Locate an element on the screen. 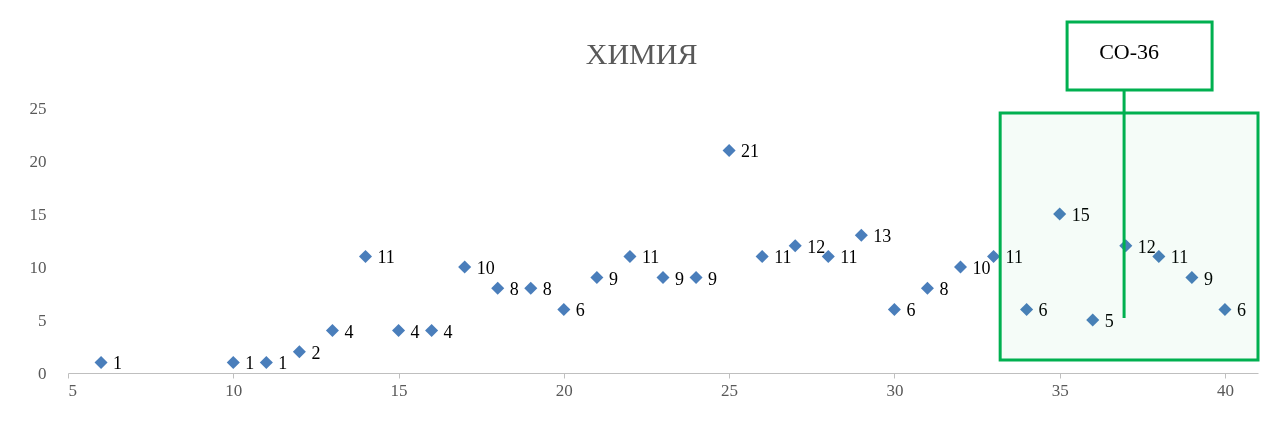  y-tick-label: 25 is located at coordinates (38, 108).